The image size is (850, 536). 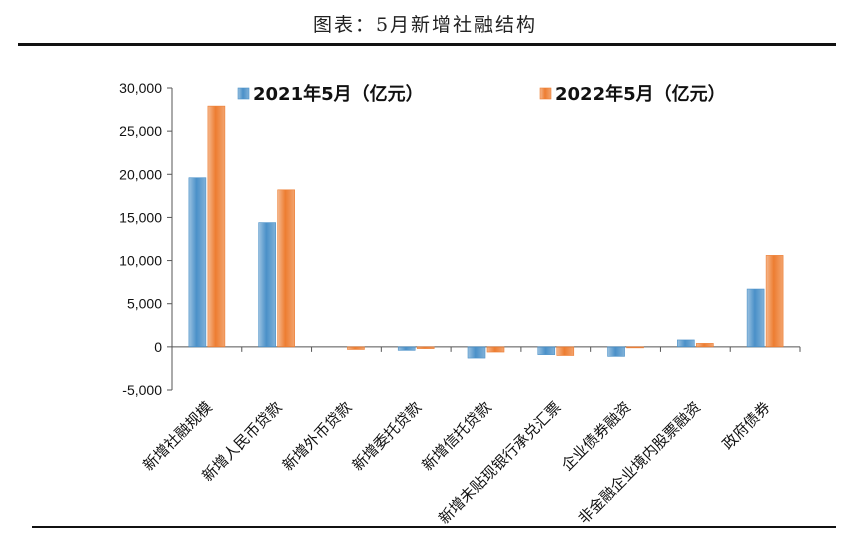 I want to click on y-tick-label: 30,000, so click(x=140, y=88).